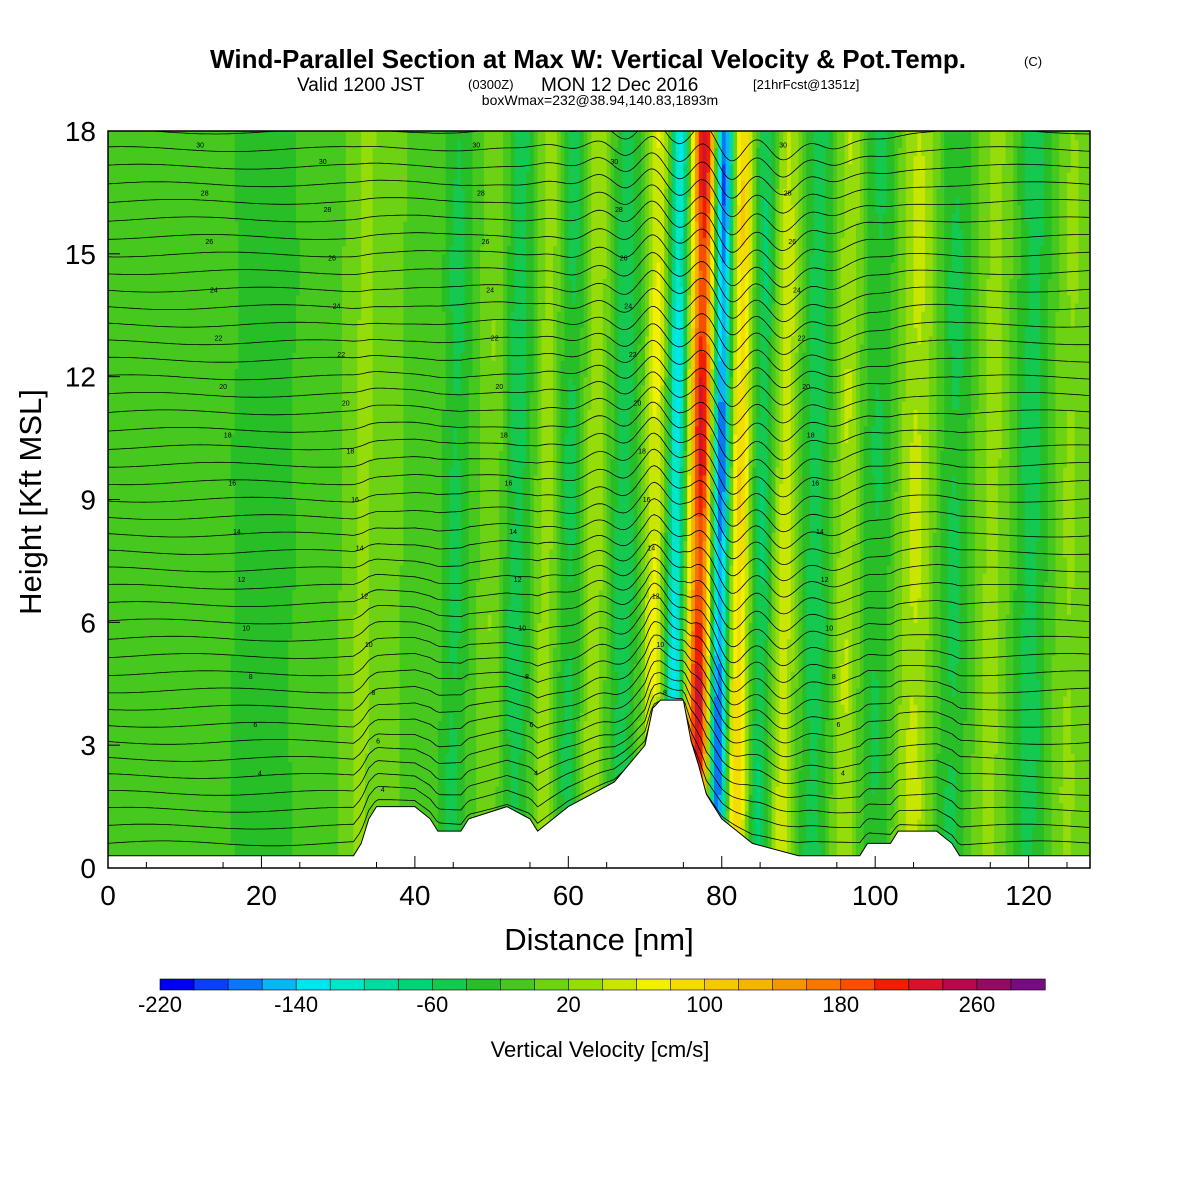  I want to click on subtitle-valid: Valid 1200 JST, so click(361, 85).